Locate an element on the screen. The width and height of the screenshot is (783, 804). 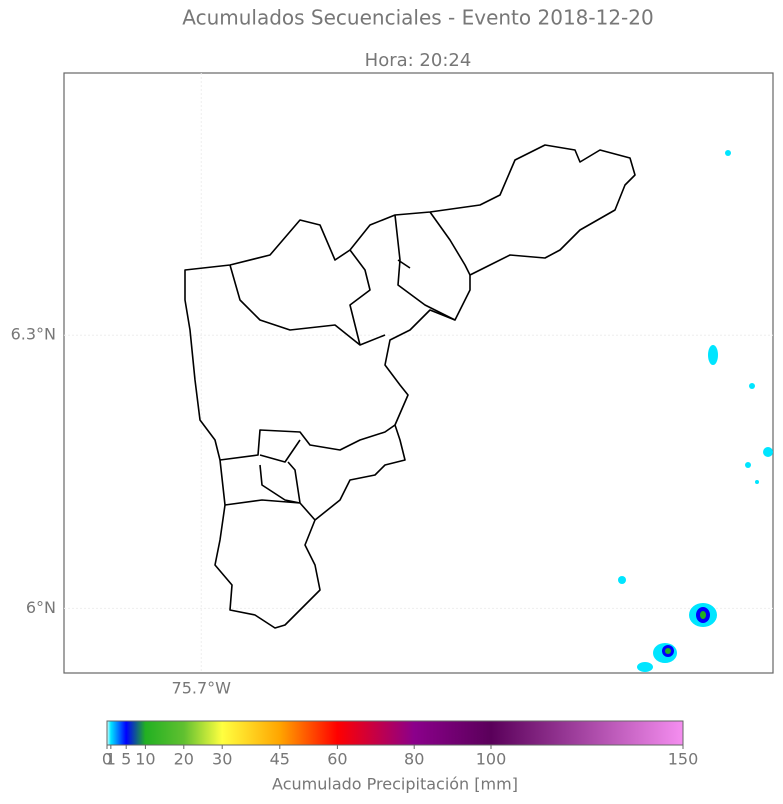
precipitation is located at coordinates (695, 411).